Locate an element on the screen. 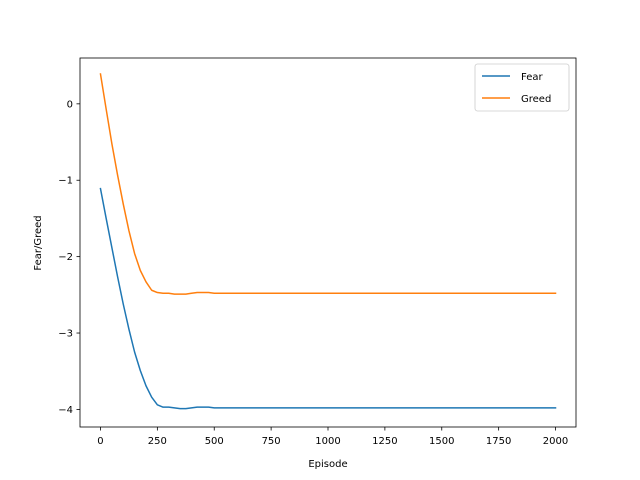  x-tick-label: 2000 is located at coordinates (555, 441).